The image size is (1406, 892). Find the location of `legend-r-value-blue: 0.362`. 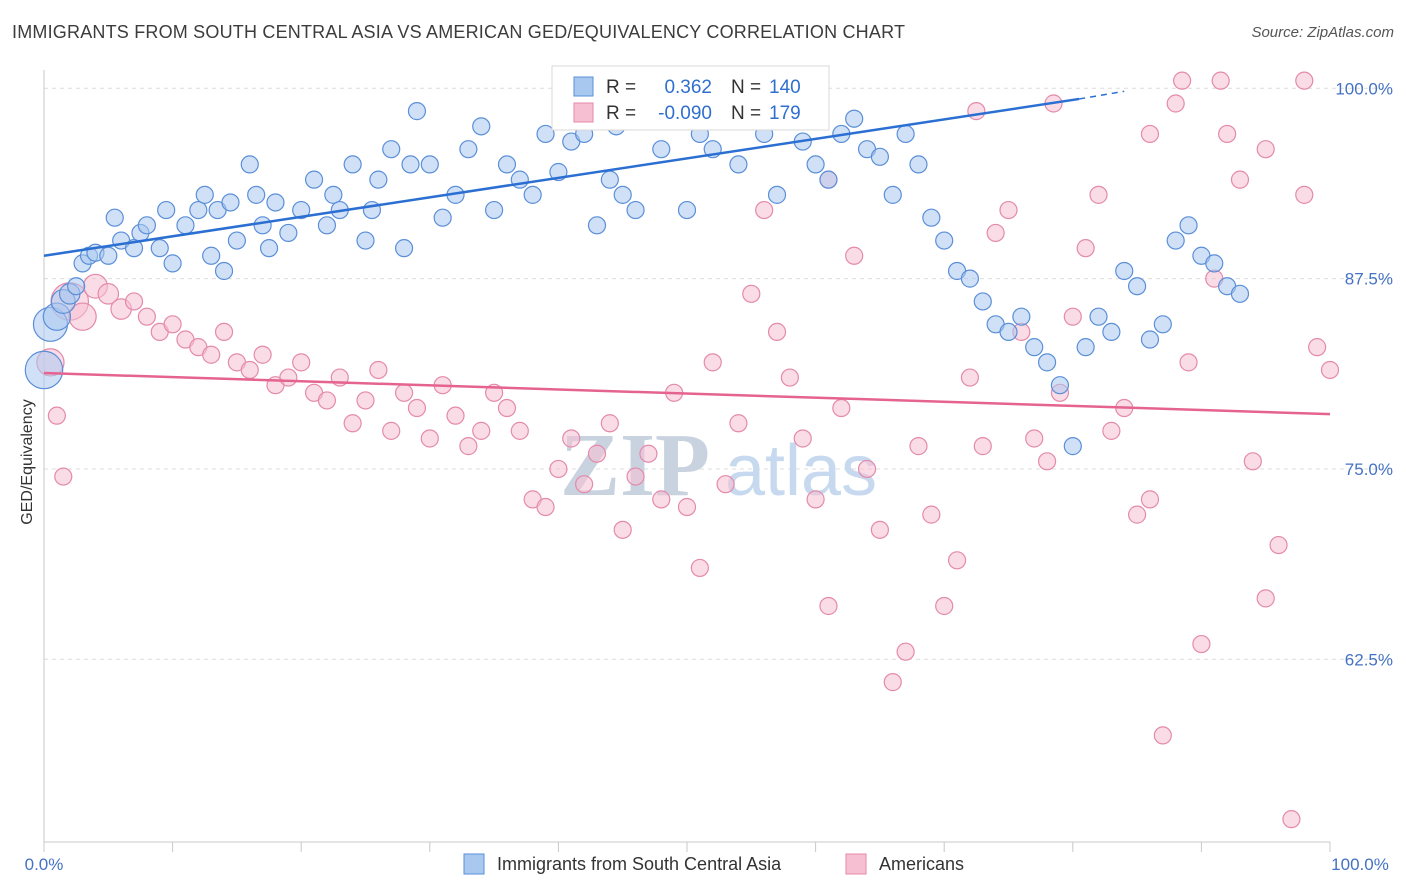

legend-r-value-blue: 0.362 is located at coordinates (688, 87).